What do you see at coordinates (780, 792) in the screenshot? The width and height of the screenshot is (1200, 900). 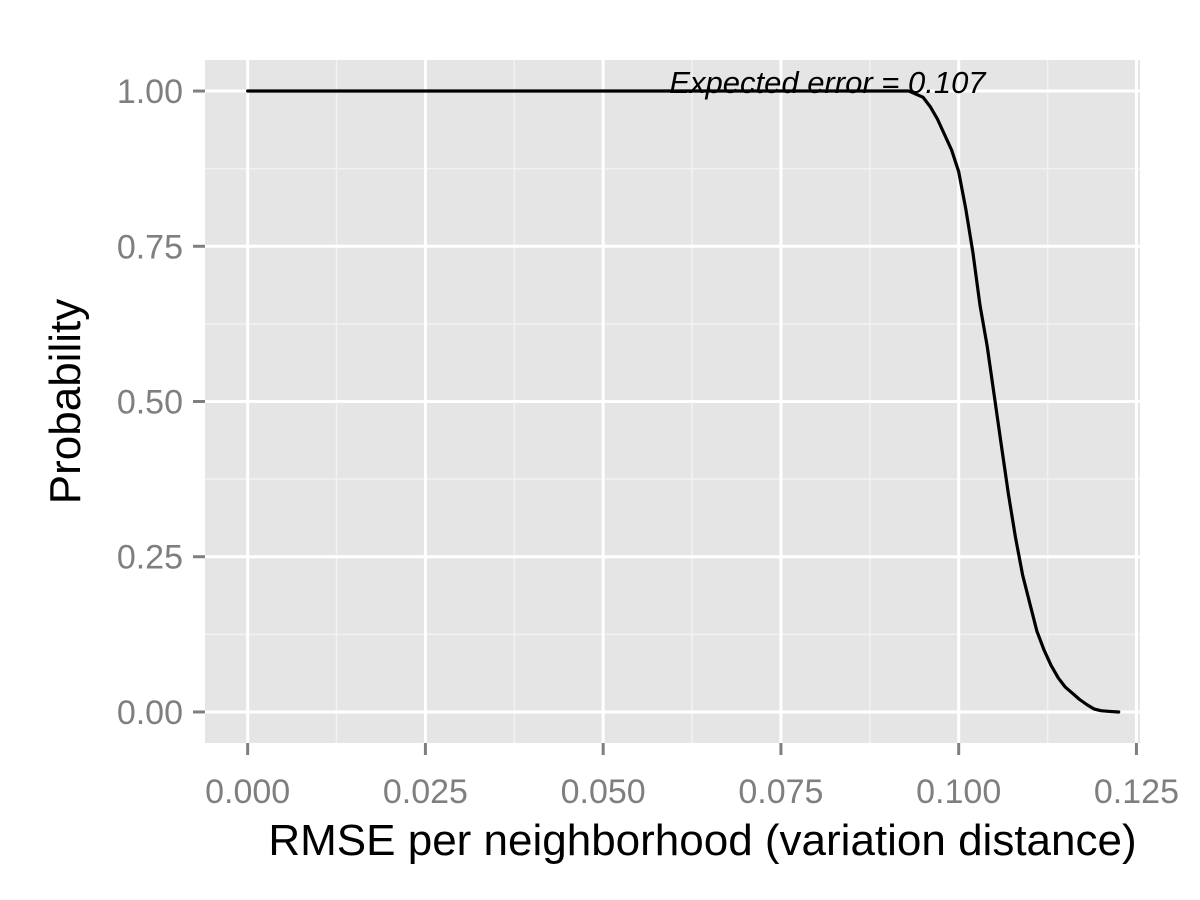 I see `x-tick-label: 0.075` at bounding box center [780, 792].